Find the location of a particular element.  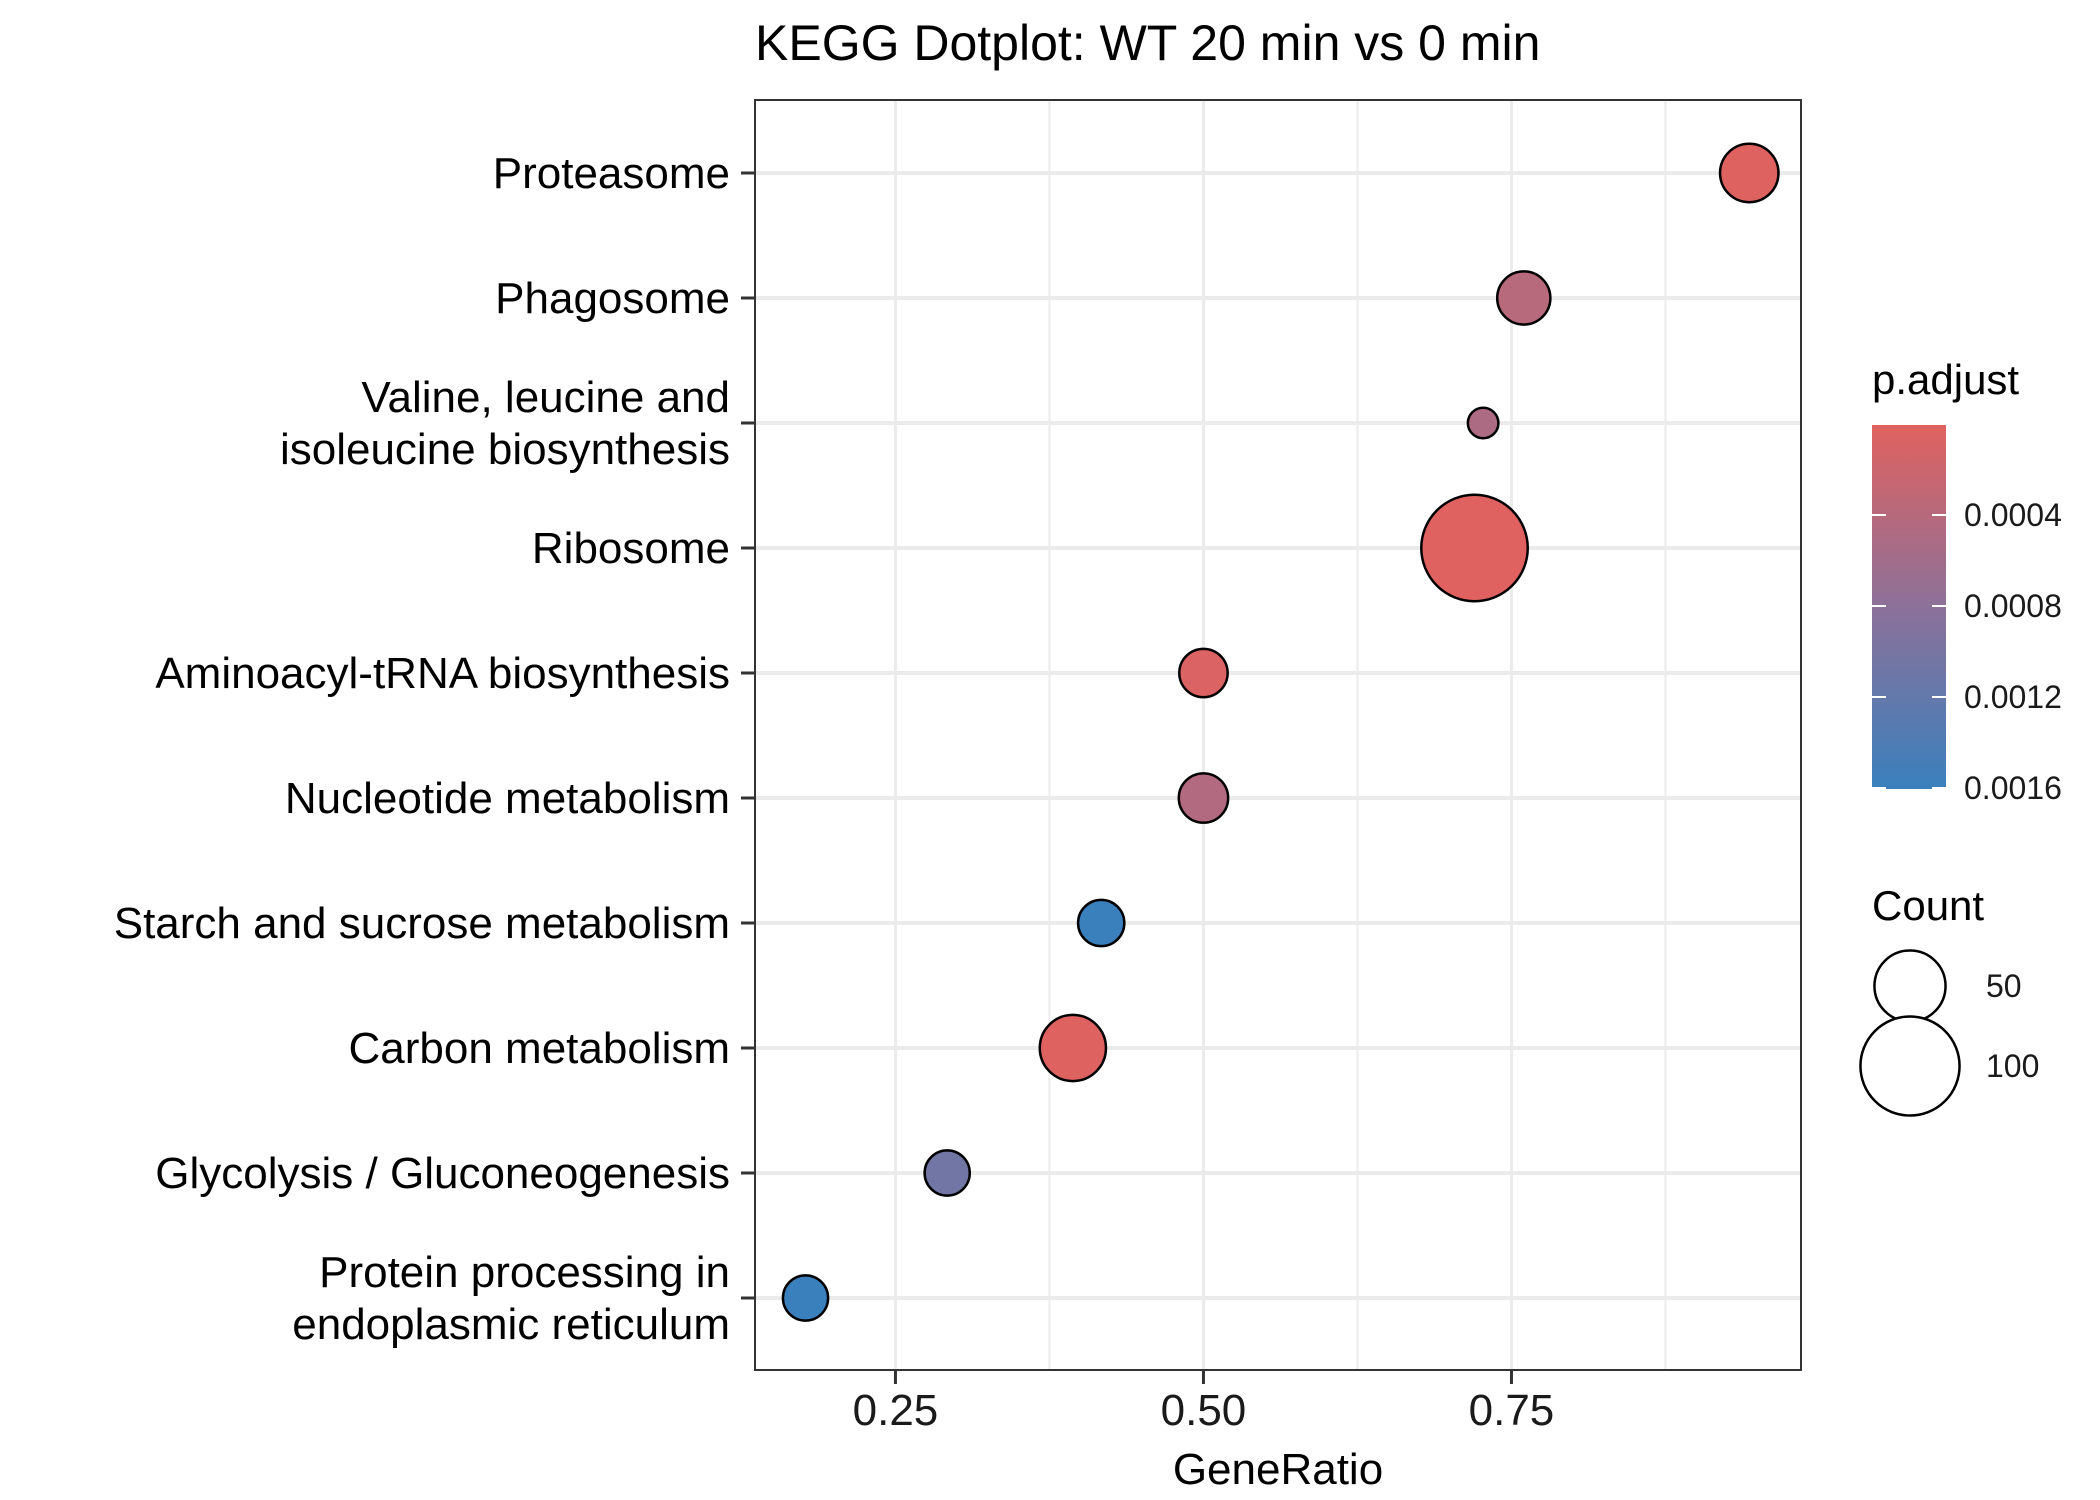

color-legend-tick-label: 0.0008 is located at coordinates (2013, 606).